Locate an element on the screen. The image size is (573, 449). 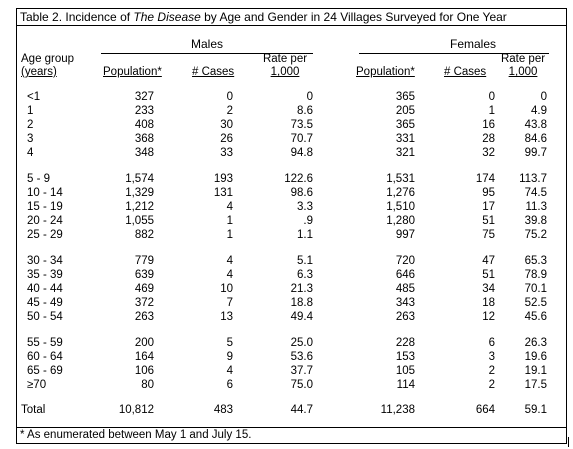
title-divider is located at coordinates (291, 25).